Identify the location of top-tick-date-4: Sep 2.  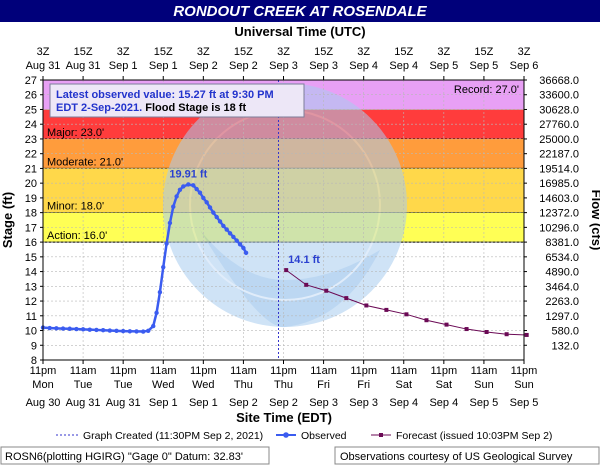
(203, 66).